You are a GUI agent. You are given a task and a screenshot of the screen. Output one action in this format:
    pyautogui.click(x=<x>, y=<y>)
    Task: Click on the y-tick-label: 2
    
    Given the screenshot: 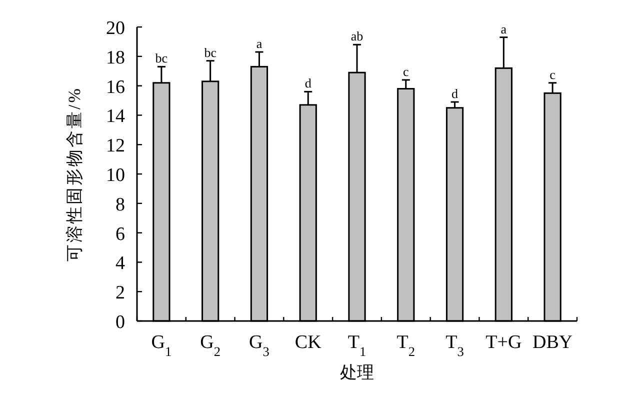 What is the action you would take?
    pyautogui.click(x=120, y=293)
    